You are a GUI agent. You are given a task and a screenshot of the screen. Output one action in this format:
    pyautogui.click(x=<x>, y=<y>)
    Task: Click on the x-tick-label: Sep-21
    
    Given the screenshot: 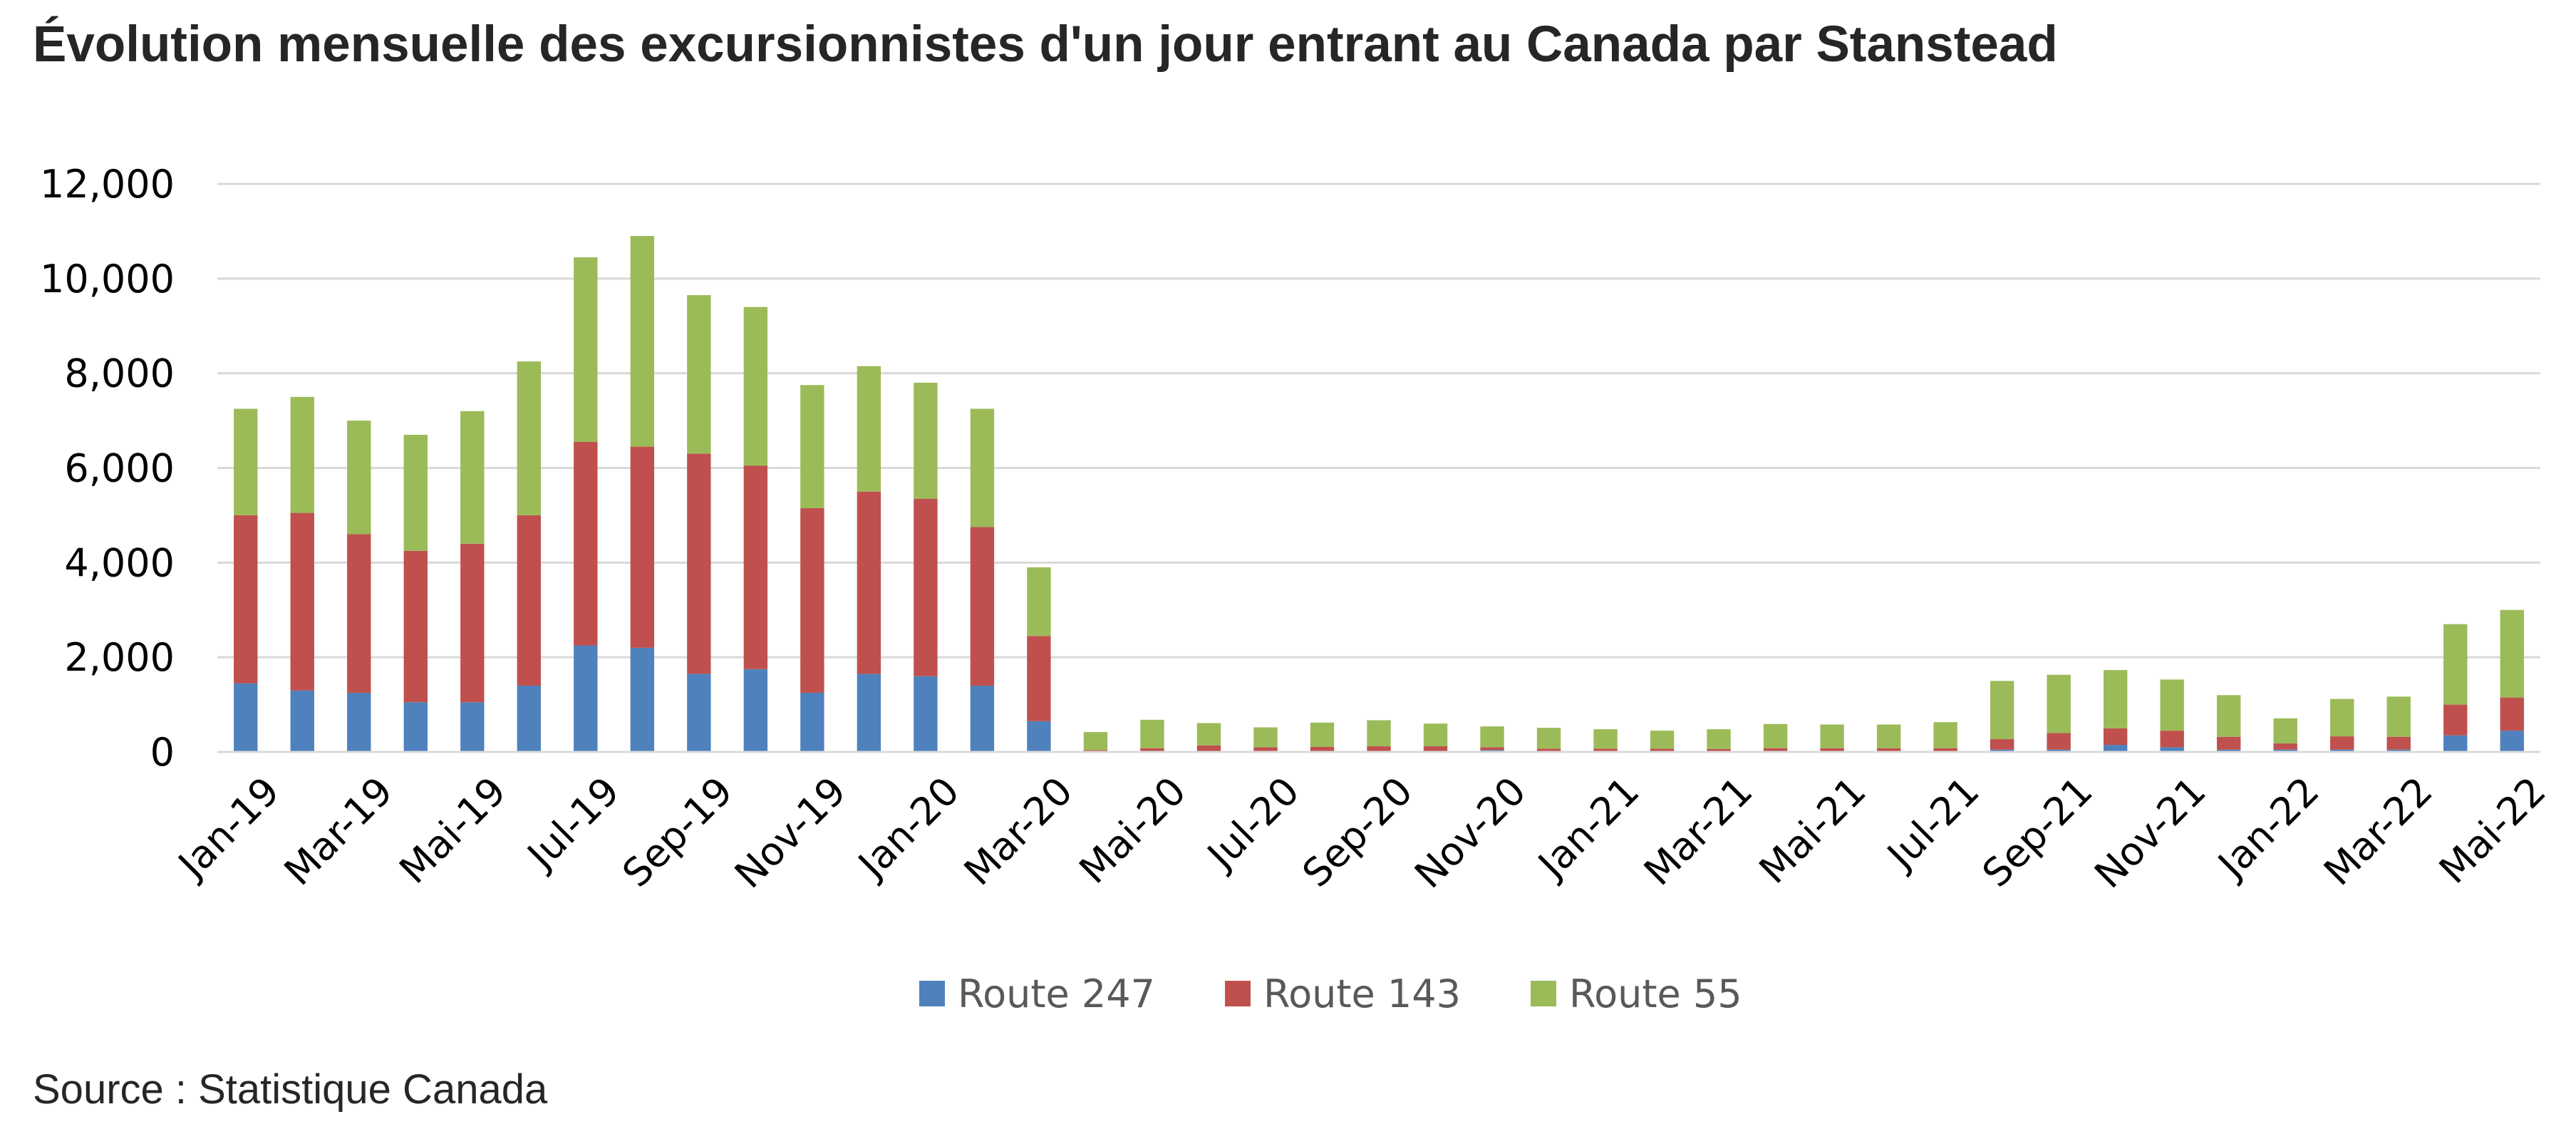 What is the action you would take?
    pyautogui.click(x=2038, y=832)
    